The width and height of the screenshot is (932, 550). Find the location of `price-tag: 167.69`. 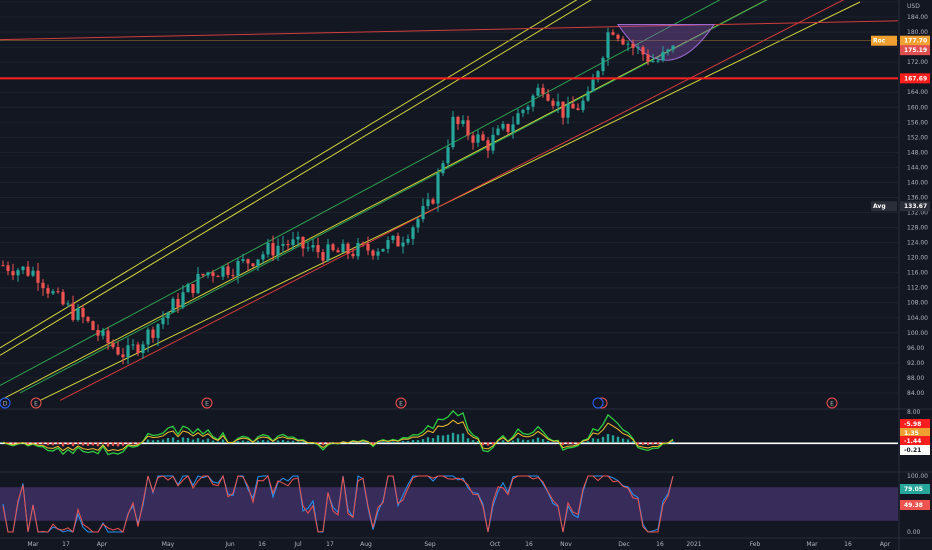

price-tag: 167.69 is located at coordinates (915, 78).